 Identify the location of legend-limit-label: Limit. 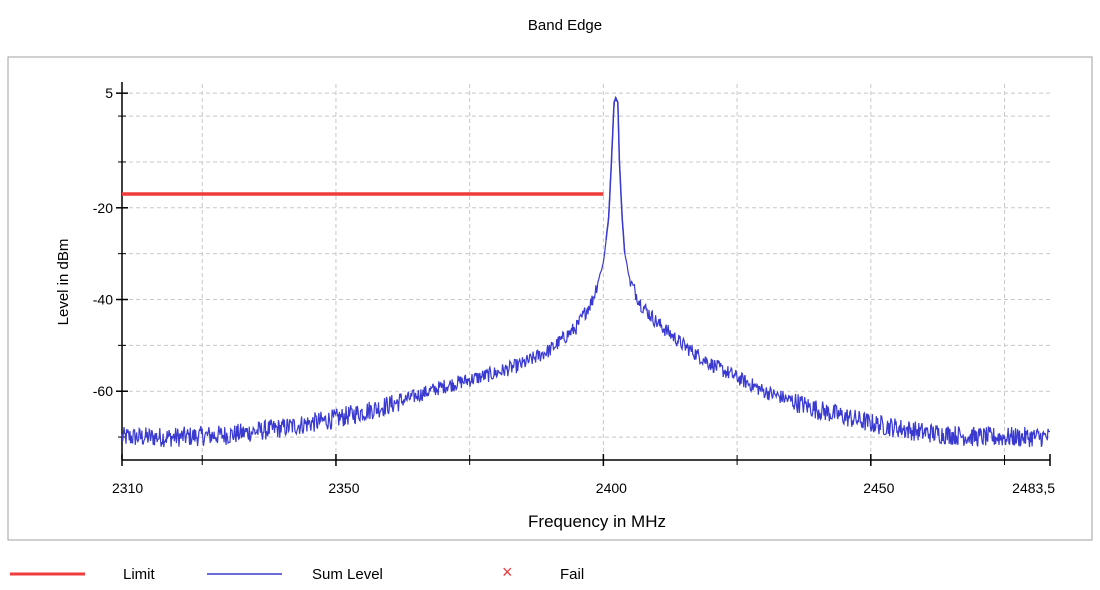
(139, 574).